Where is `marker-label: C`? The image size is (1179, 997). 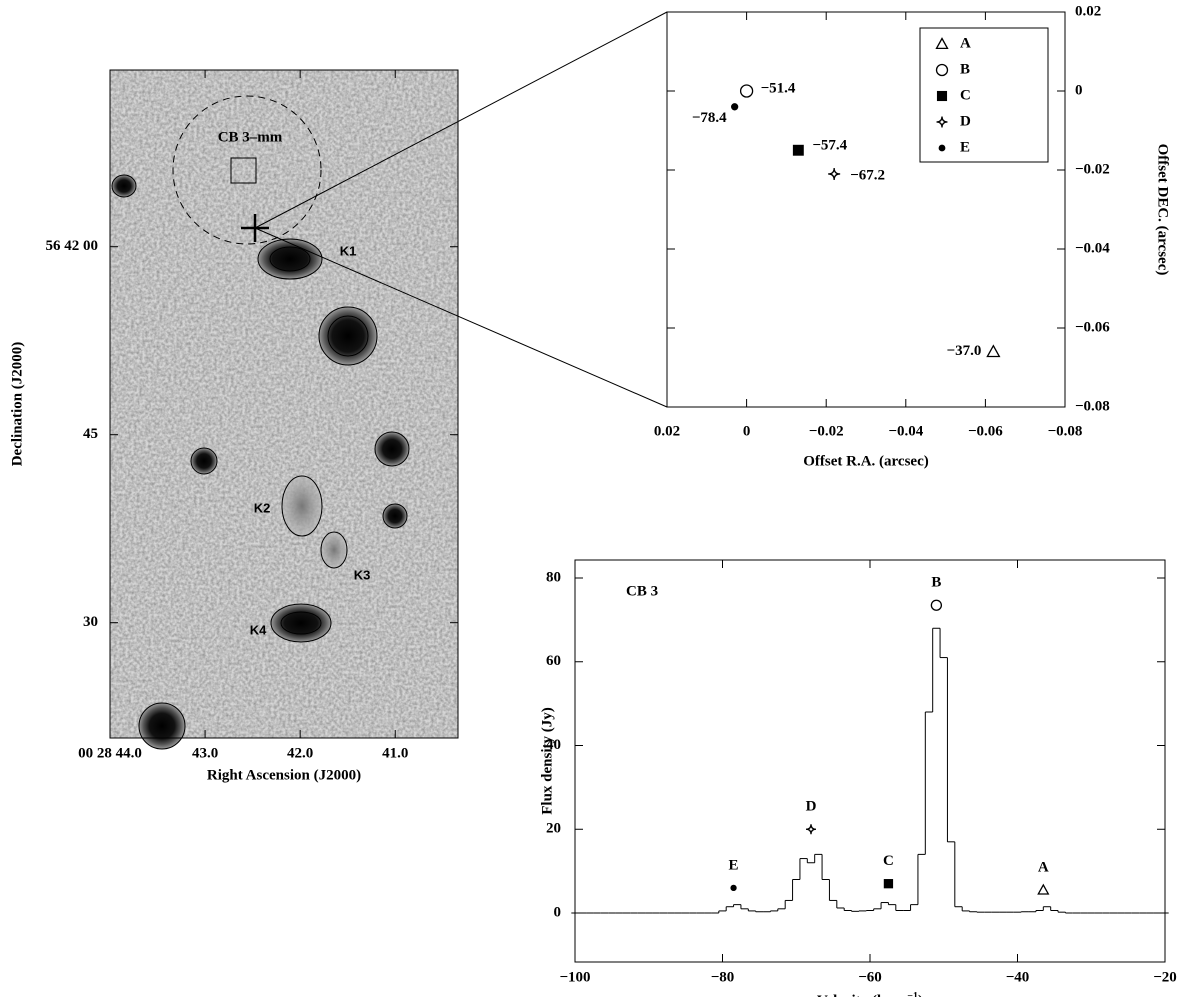 marker-label: C is located at coordinates (888, 861).